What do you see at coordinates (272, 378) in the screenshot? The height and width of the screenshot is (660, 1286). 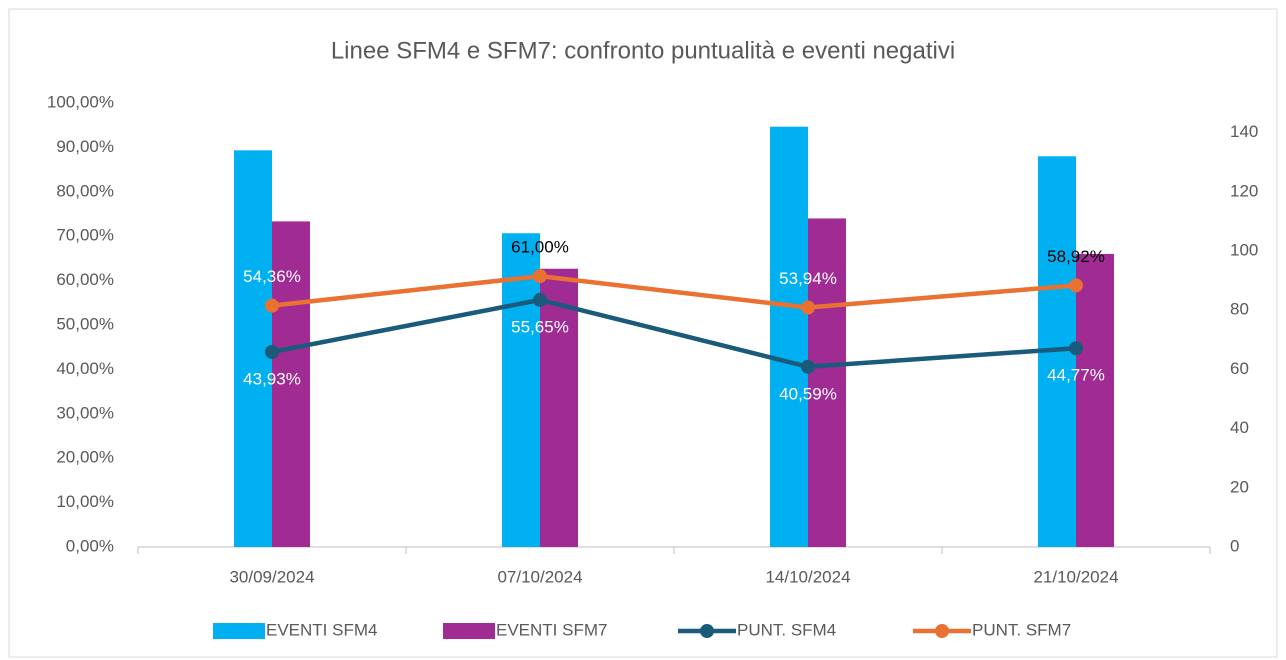 I see `data-label: 43,93%` at bounding box center [272, 378].